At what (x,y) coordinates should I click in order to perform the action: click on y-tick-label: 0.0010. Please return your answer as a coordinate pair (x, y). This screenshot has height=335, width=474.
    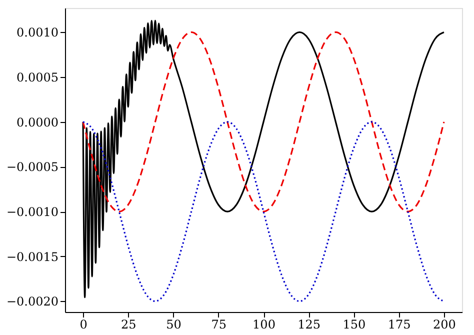
    Looking at the image, I should click on (37, 33).